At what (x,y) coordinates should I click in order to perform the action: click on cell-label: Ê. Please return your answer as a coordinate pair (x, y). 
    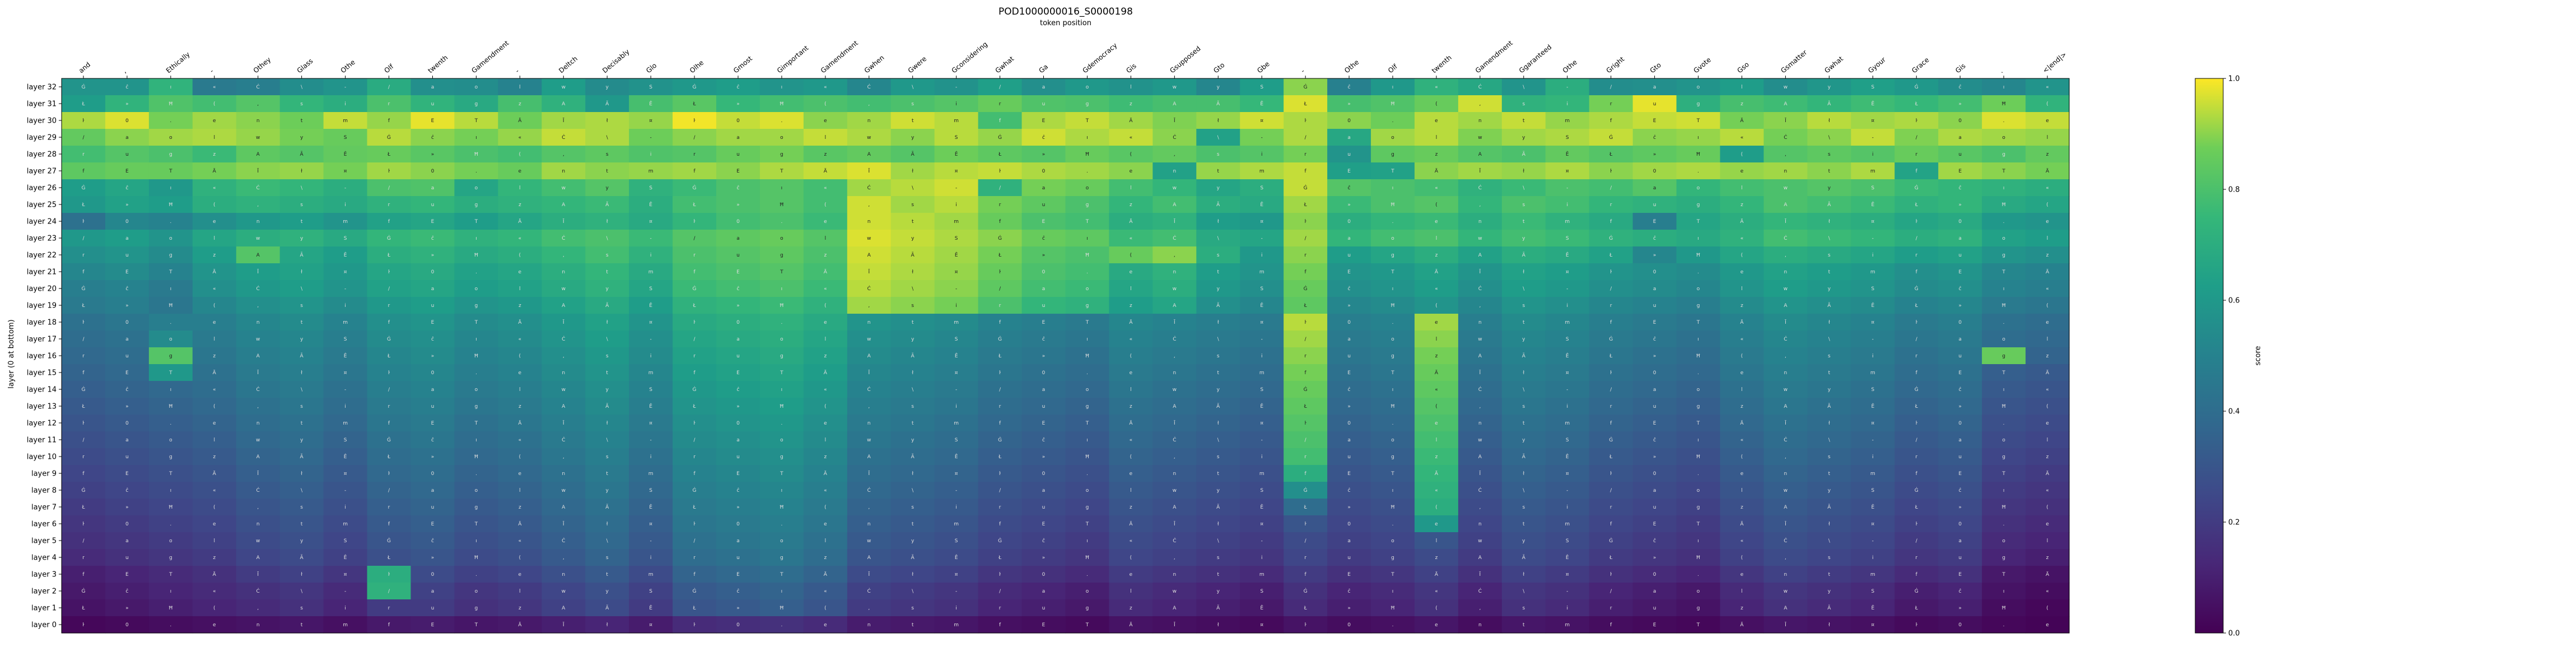
    Looking at the image, I should click on (1262, 507).